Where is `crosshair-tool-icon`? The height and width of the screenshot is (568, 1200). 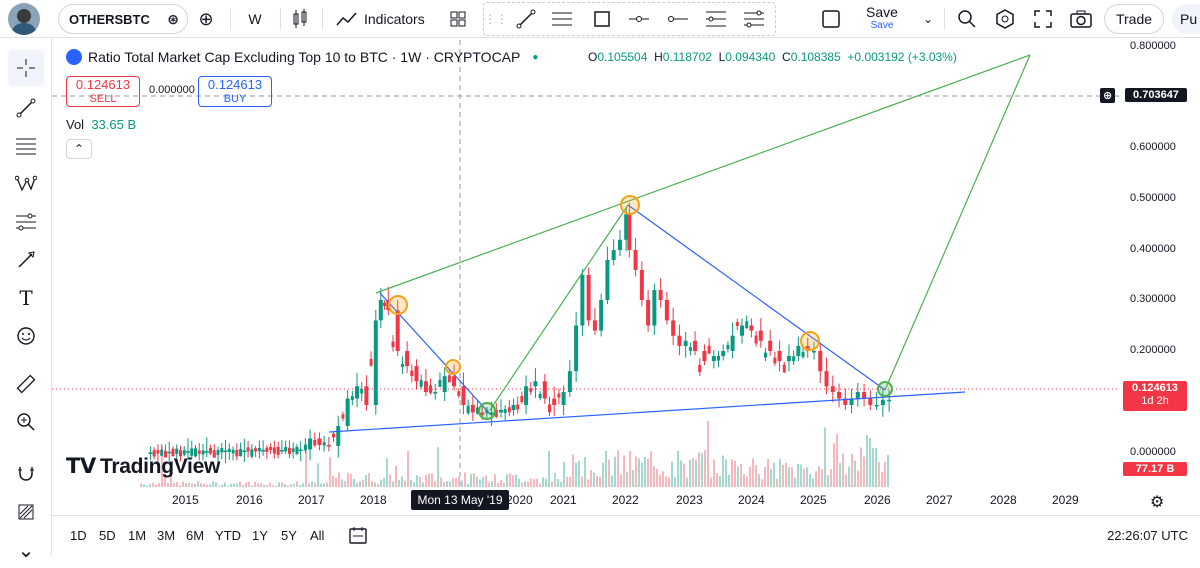
crosshair-tool-icon is located at coordinates (26, 68).